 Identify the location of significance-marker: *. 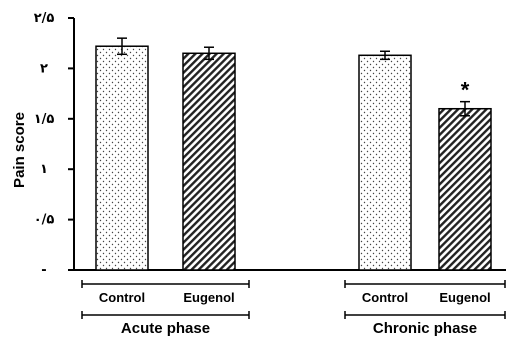
(465, 90).